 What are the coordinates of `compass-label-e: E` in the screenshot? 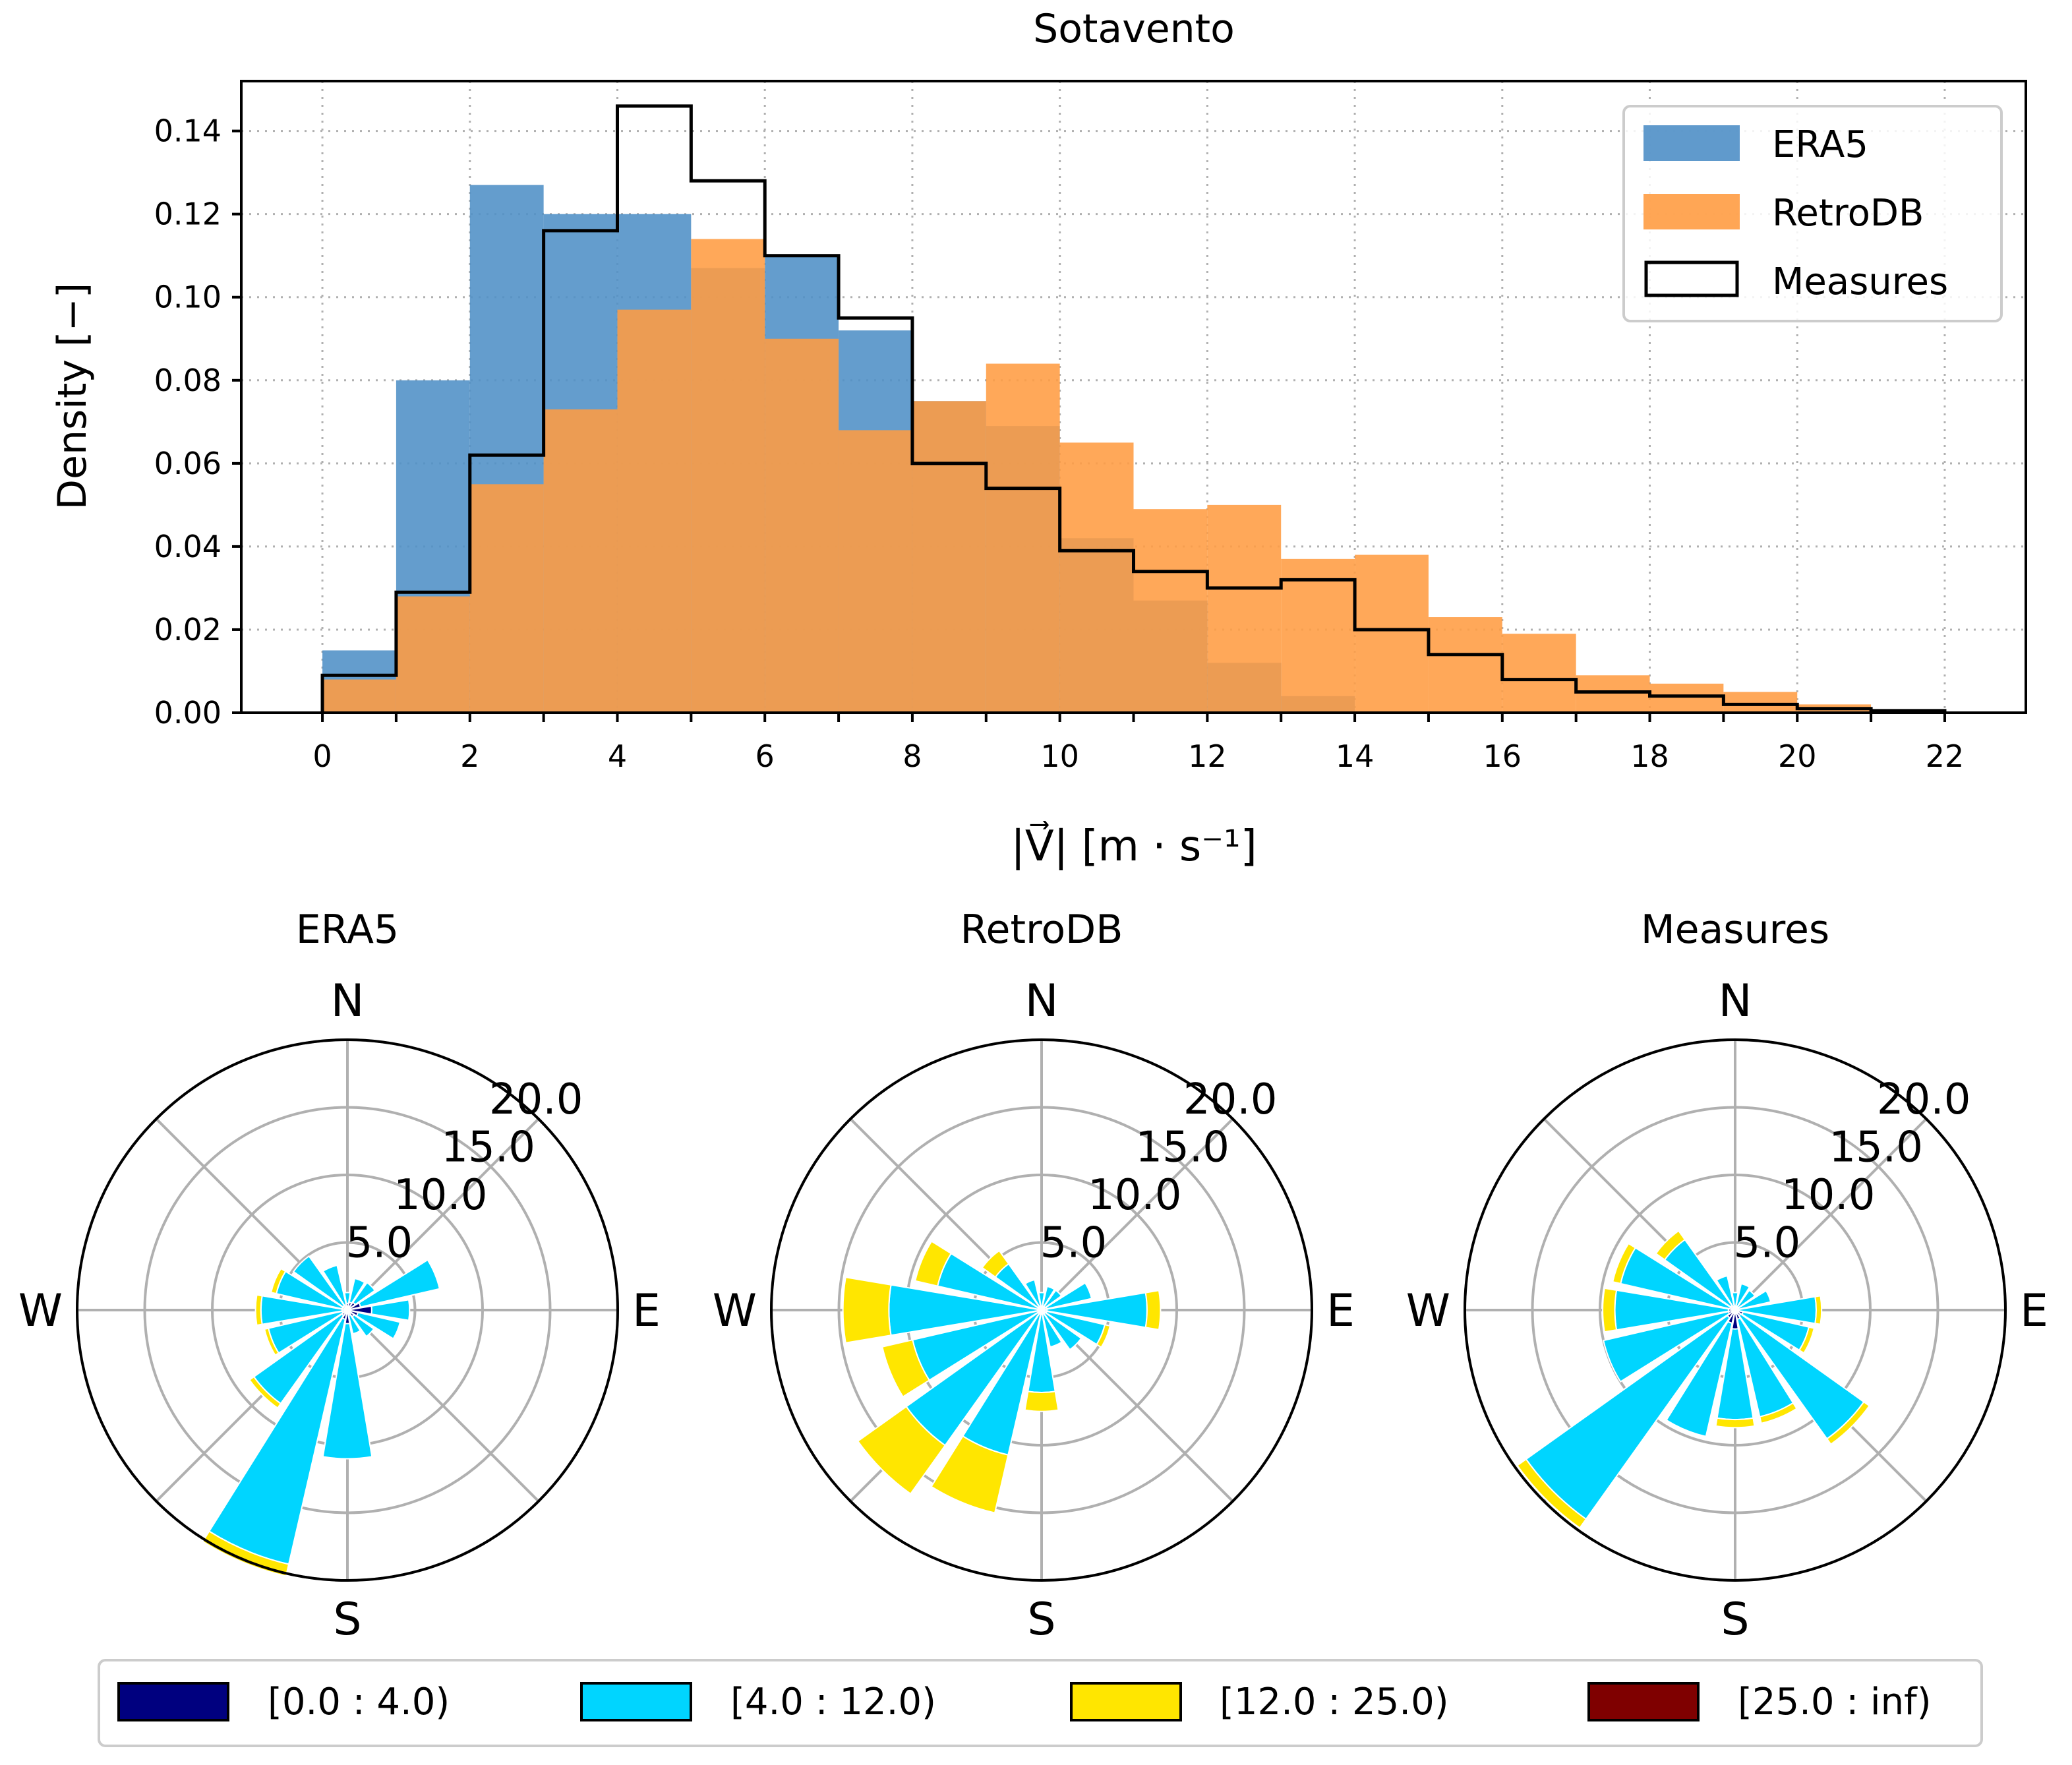 It's located at (2034, 1311).